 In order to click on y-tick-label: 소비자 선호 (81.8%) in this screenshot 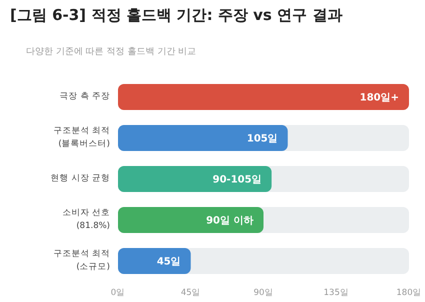, I will do `click(86, 219)`.